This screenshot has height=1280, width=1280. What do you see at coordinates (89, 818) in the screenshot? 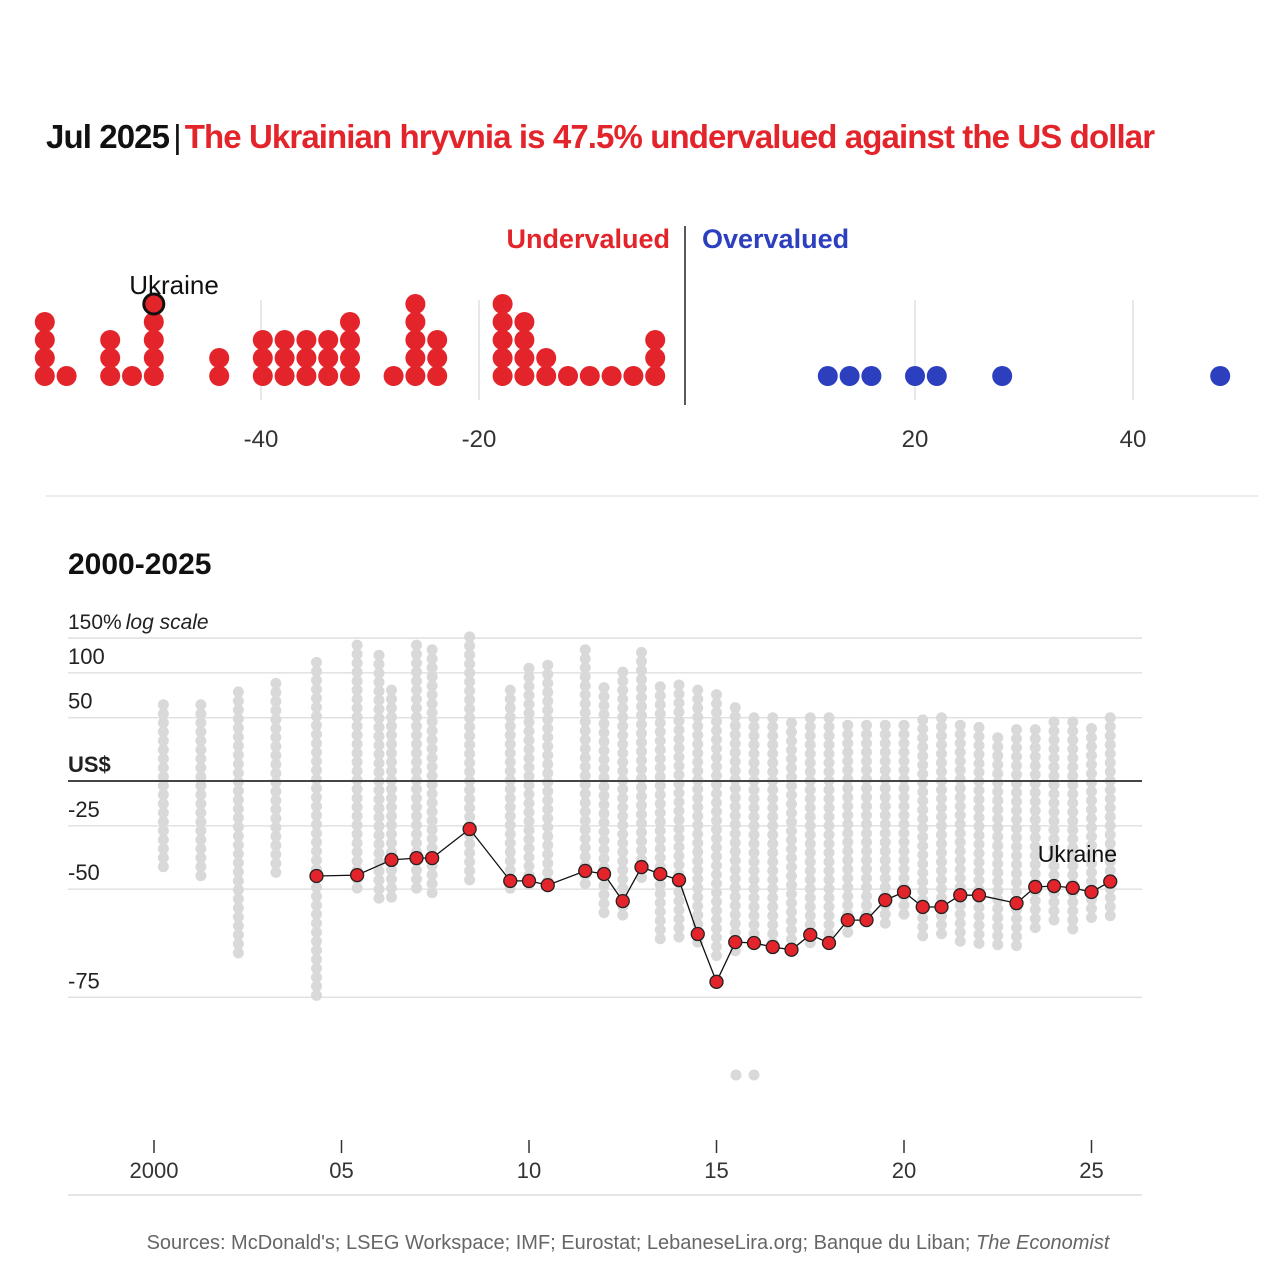
I see `y-tick-labels: 100 50 US$ -25 -50 -75` at bounding box center [89, 818].